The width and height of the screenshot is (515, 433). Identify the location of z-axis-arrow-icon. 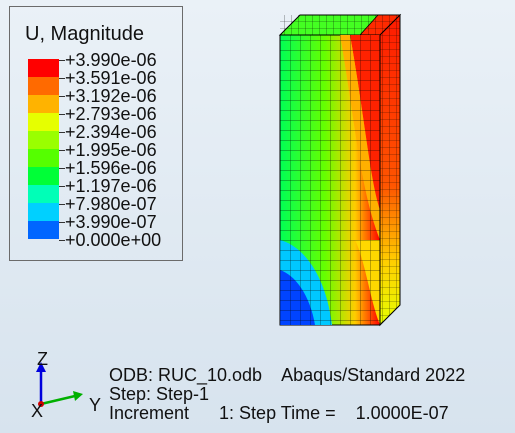
(41, 367).